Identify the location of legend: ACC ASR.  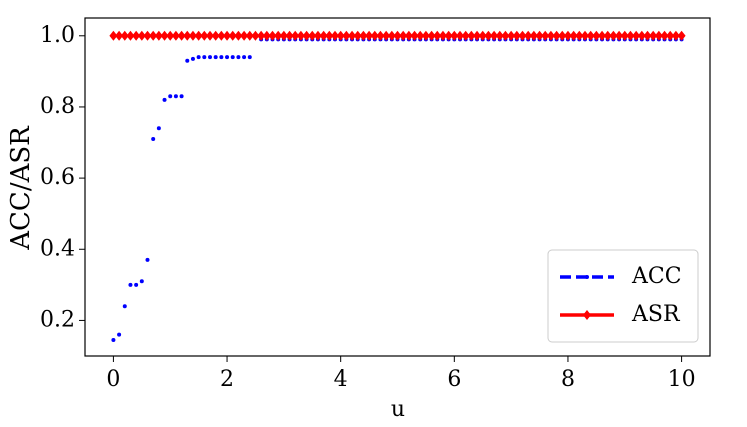
(623, 296).